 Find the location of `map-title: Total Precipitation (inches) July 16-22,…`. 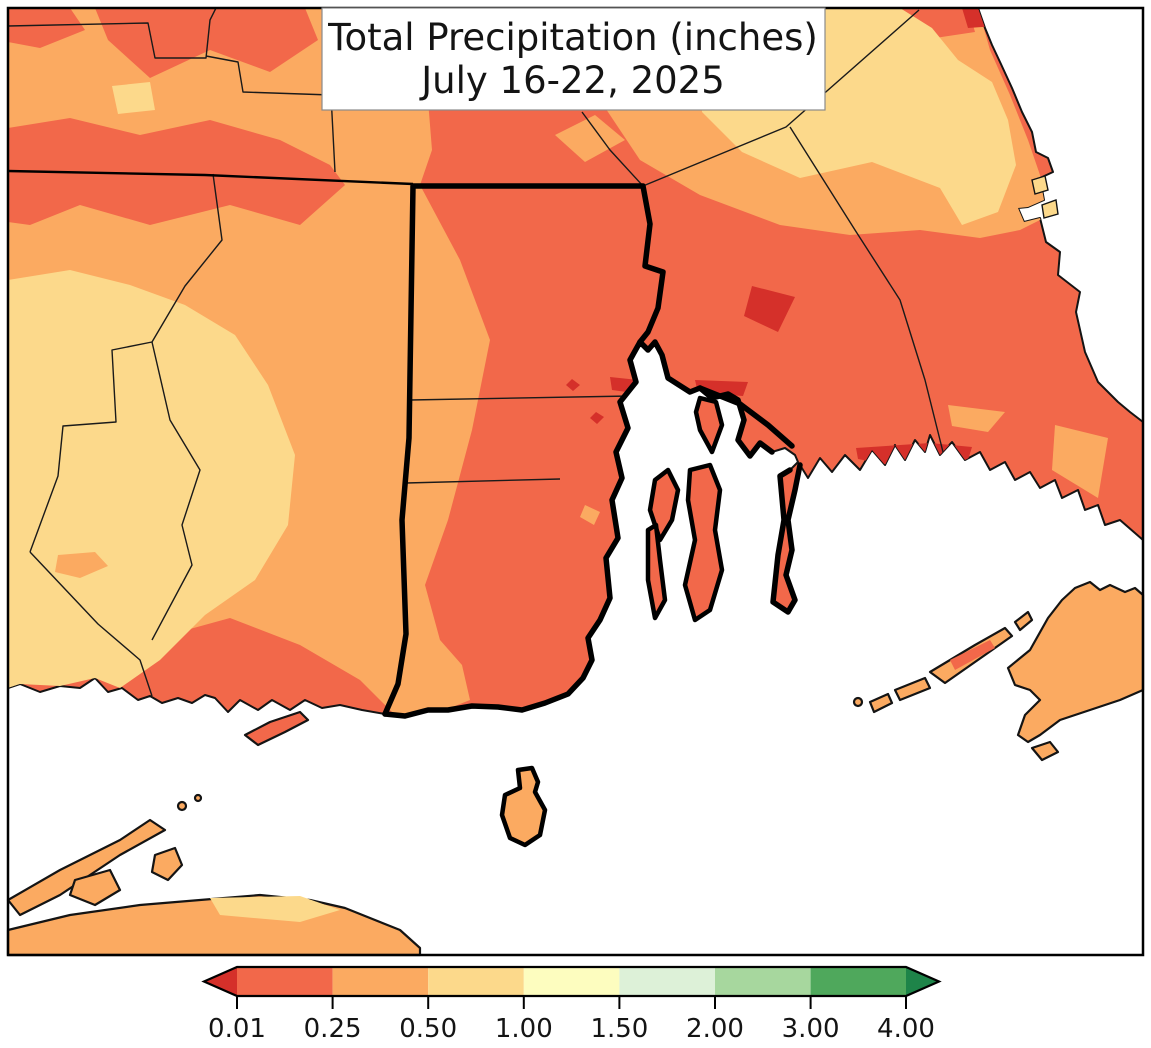

map-title: Total Precipitation (inches) July 16-22,… is located at coordinates (573, 59).